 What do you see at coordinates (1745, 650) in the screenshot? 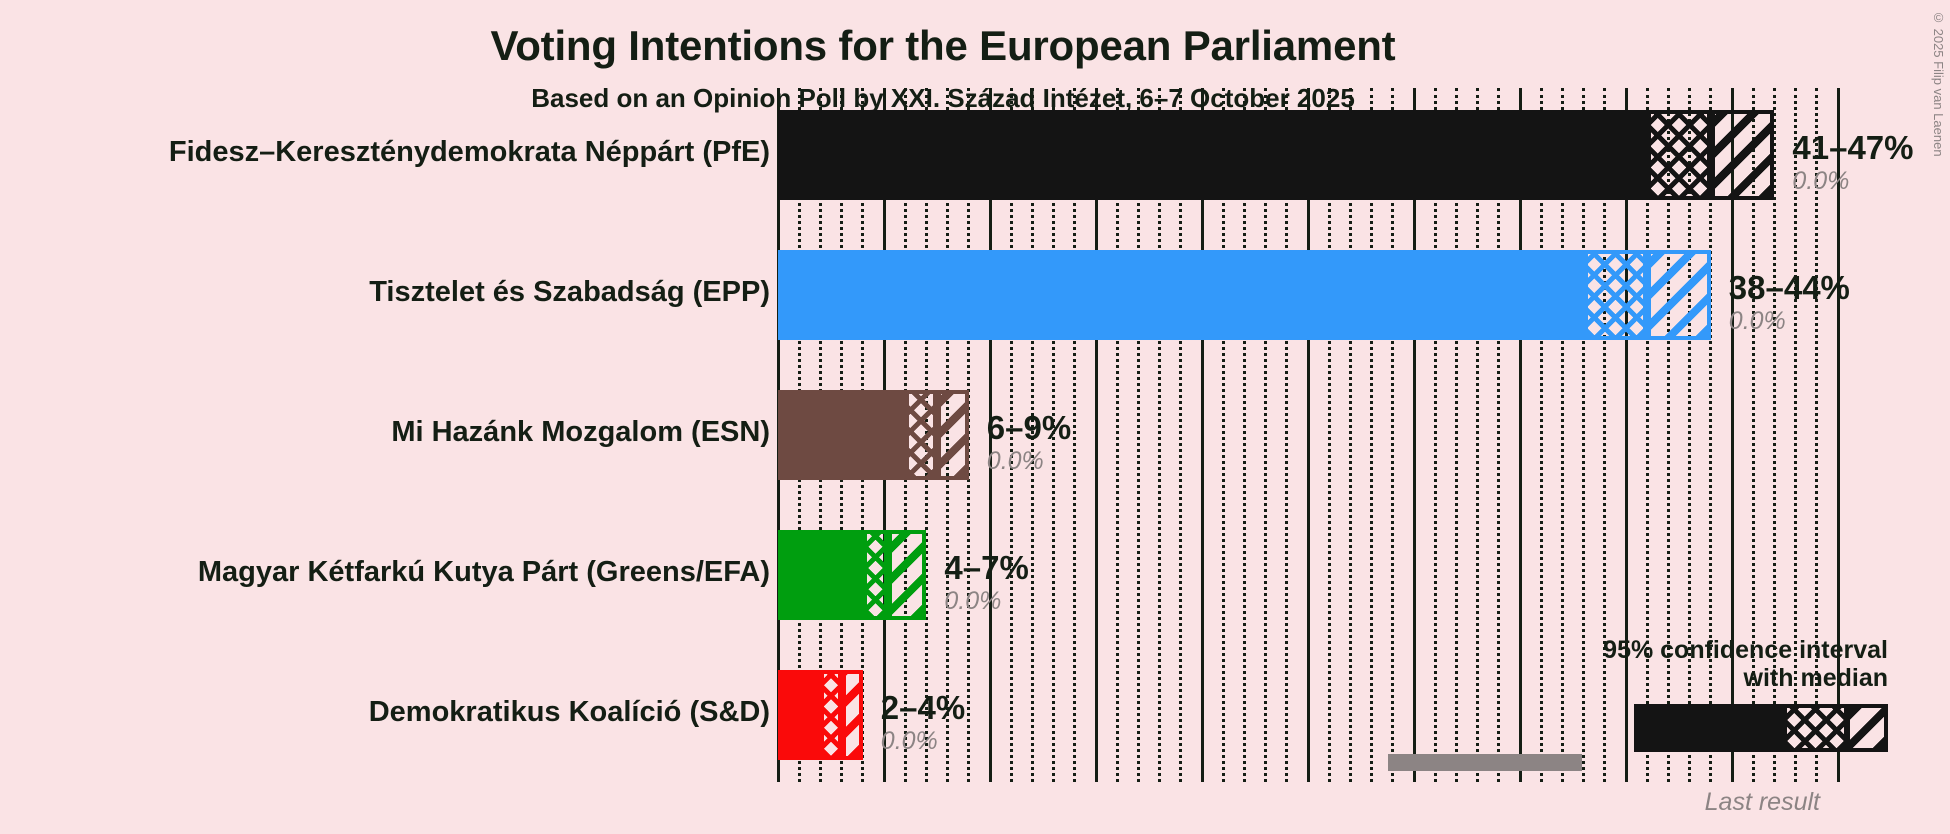
I see `legend-line-1: 95% confidence interval` at bounding box center [1745, 650].